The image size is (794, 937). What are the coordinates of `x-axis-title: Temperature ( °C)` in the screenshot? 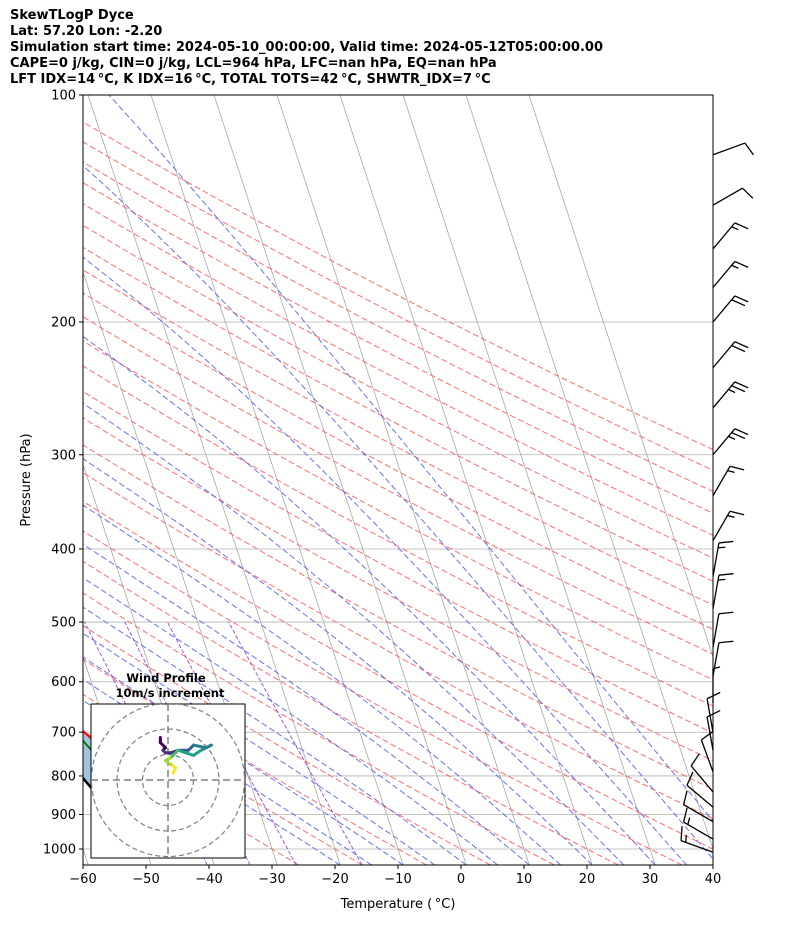 It's located at (398, 904).